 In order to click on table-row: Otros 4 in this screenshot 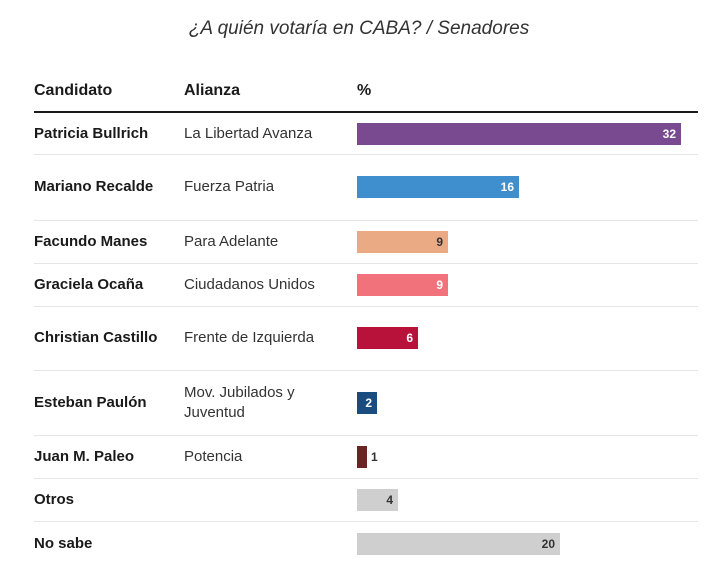, I will do `click(366, 500)`.